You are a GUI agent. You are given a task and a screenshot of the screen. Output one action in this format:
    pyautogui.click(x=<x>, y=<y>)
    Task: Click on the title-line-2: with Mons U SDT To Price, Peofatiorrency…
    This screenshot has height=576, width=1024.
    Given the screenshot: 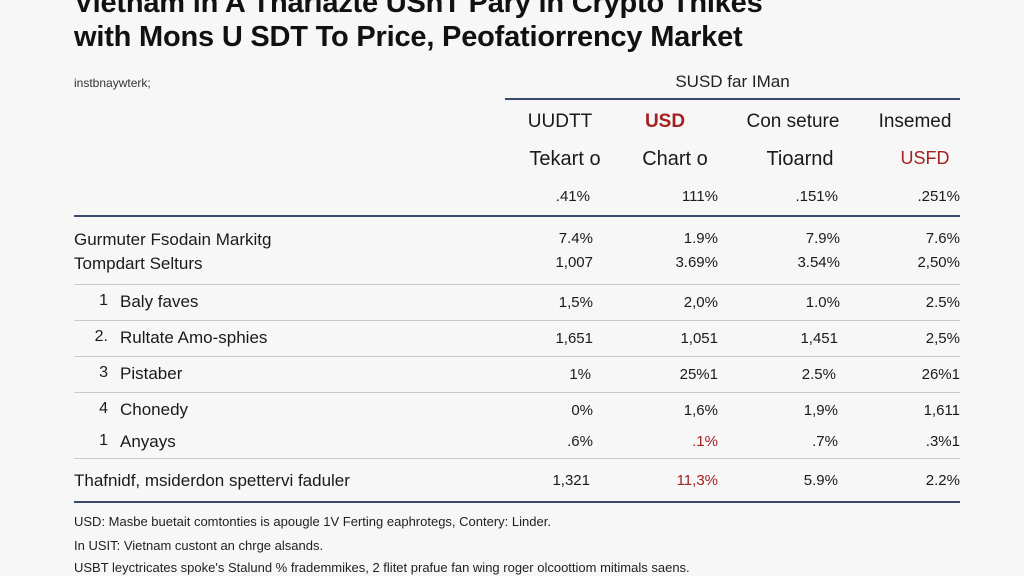 What is the action you would take?
    pyautogui.click(x=408, y=37)
    